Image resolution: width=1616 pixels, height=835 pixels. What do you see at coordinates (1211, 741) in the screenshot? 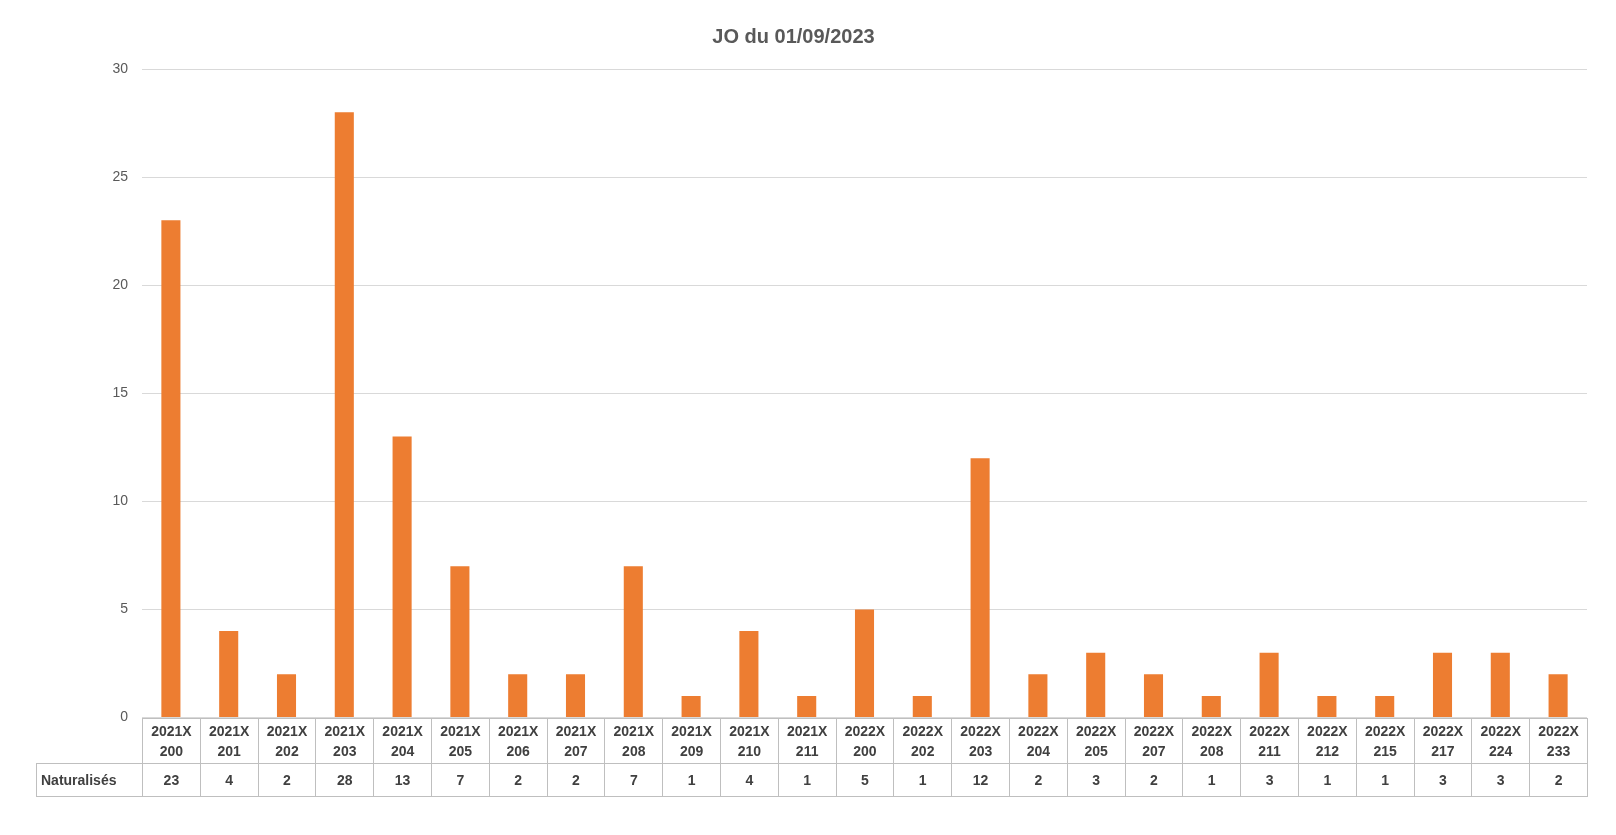
I see `x-tick-label: 2022X 208` at bounding box center [1211, 741].